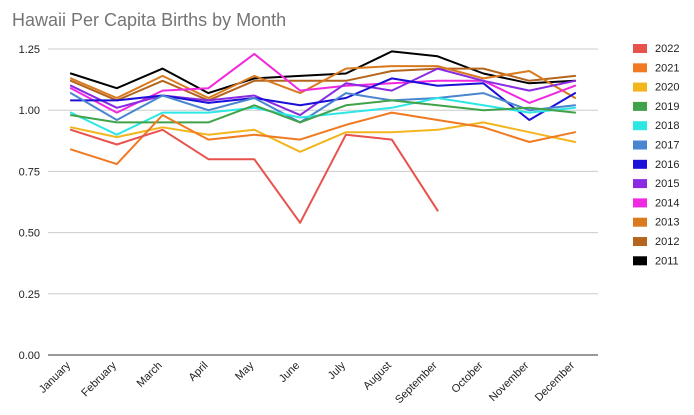  I want to click on series-line-2017, so click(323, 108).